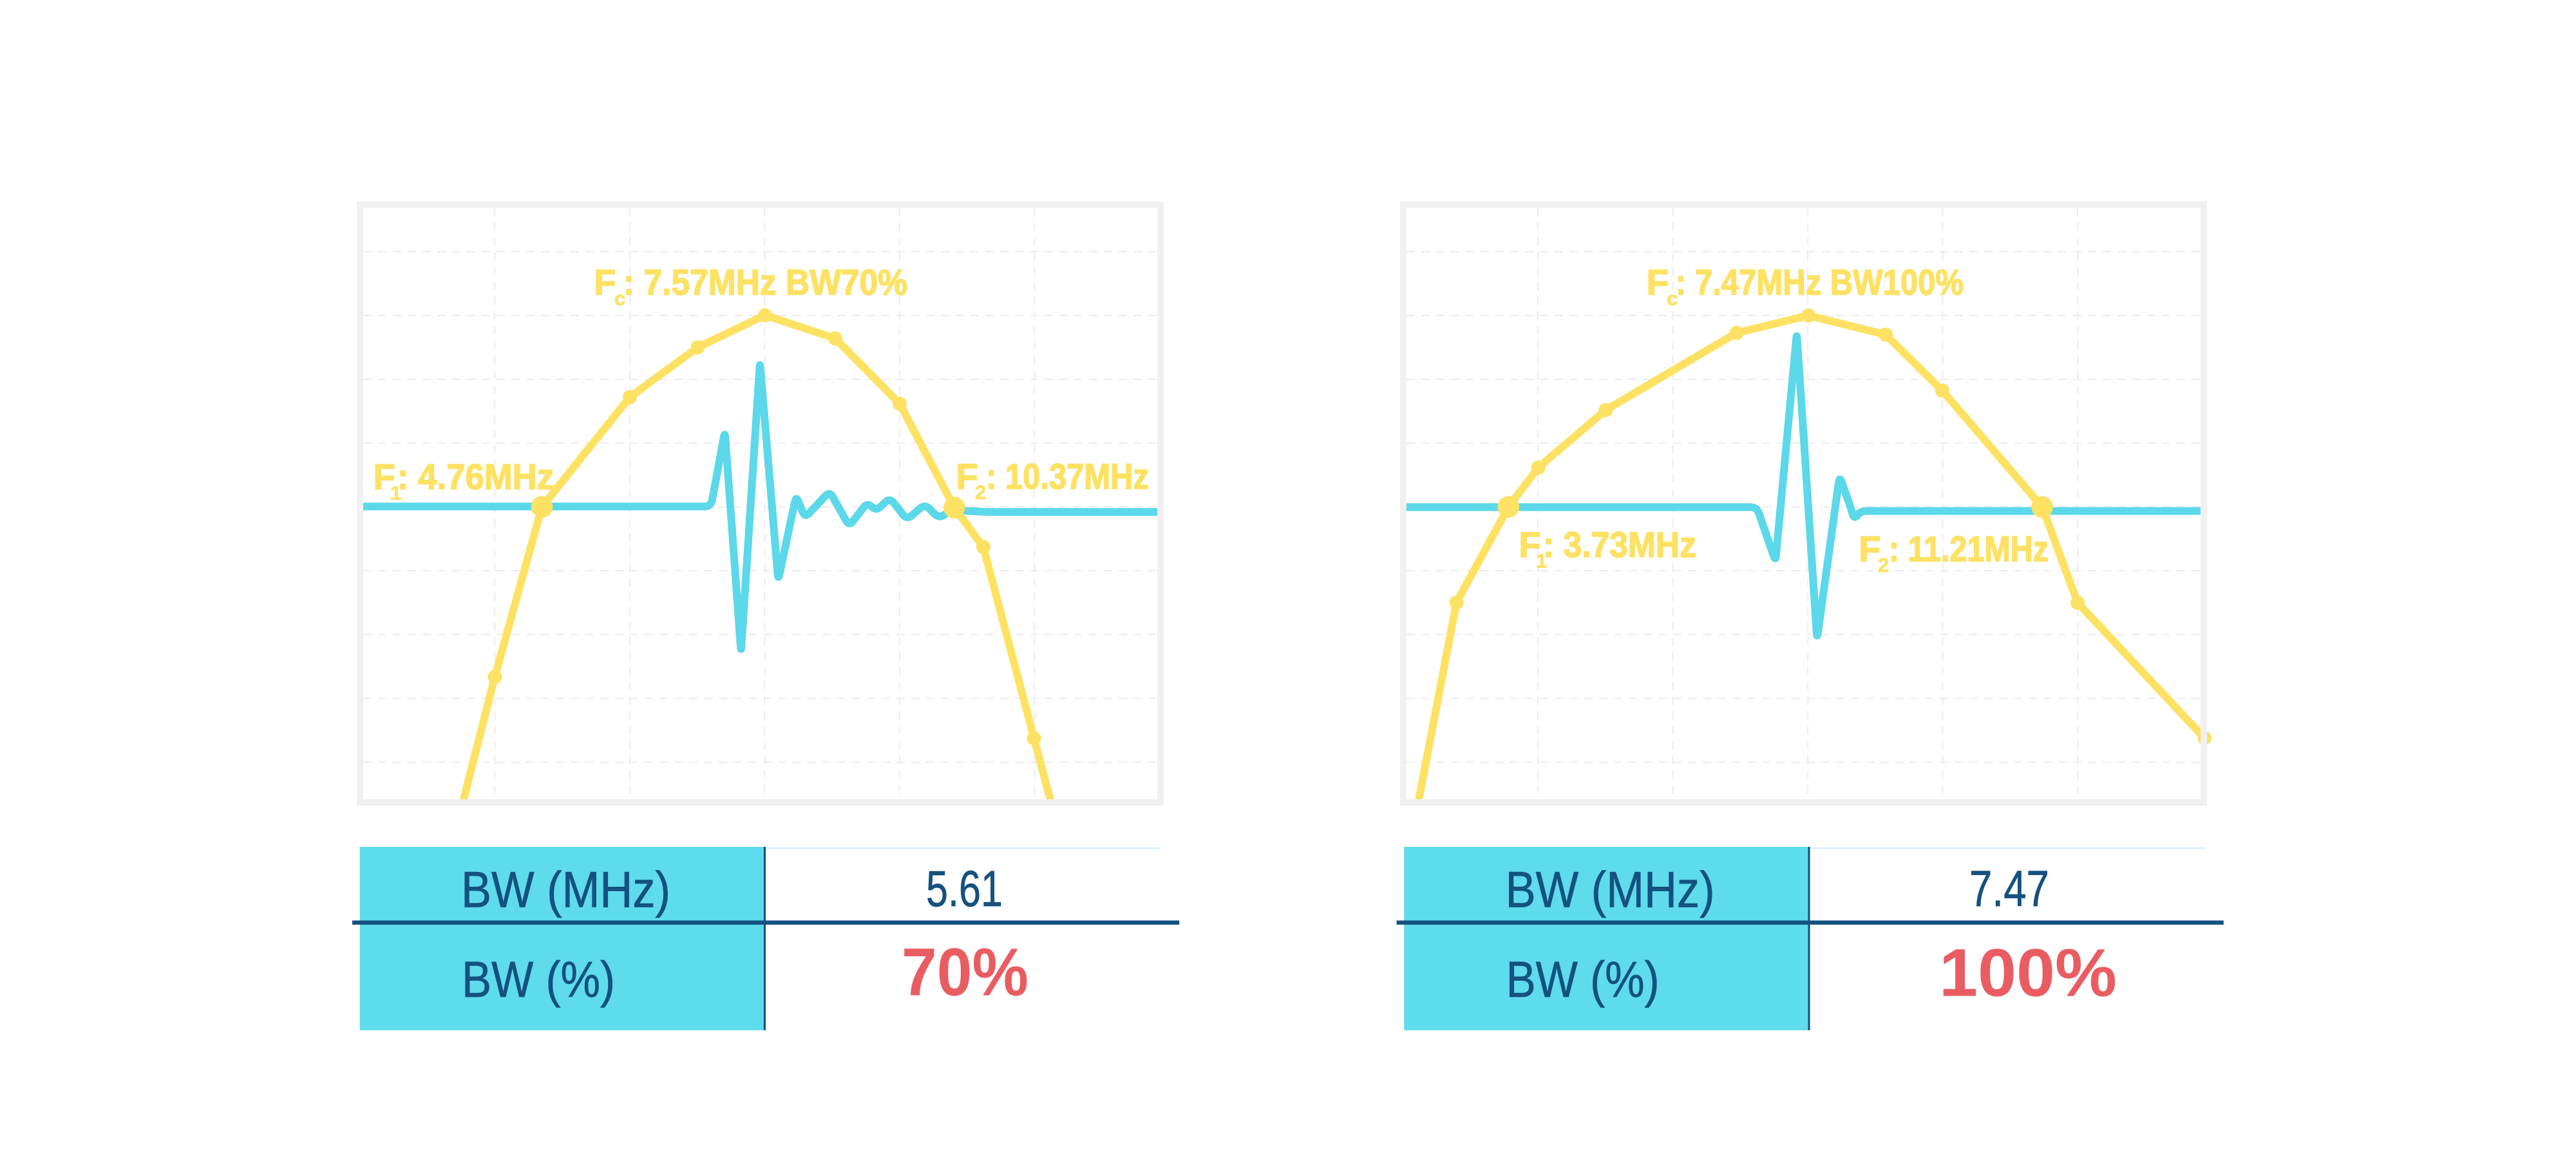 Image resolution: width=2576 pixels, height=1154 pixels. I want to click on svg-text:: 3.73MHz: : 3.73MHz, so click(1620, 544).